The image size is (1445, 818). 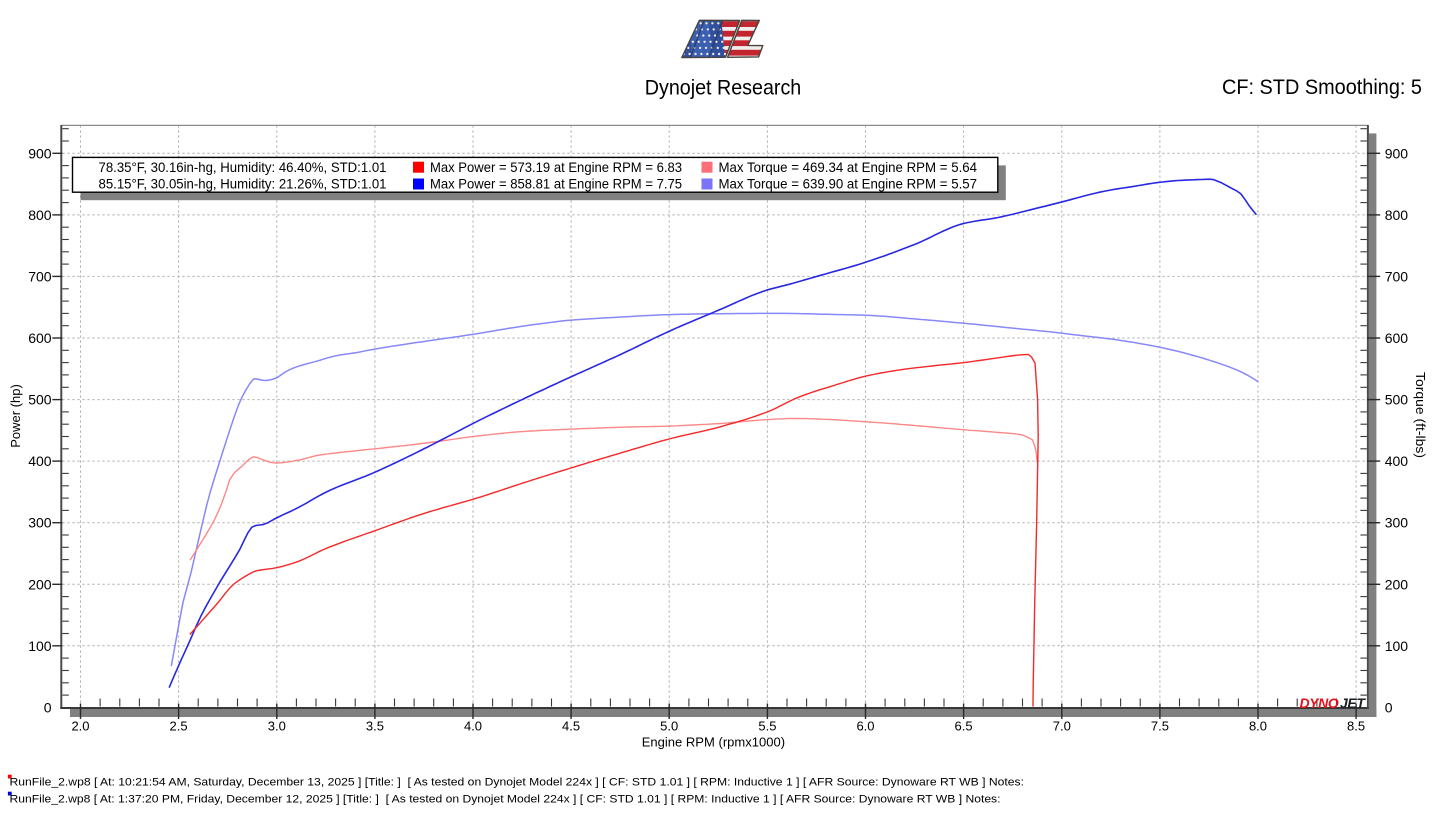 What do you see at coordinates (1258, 726) in the screenshot?
I see `svg-text: 8.0` at bounding box center [1258, 726].